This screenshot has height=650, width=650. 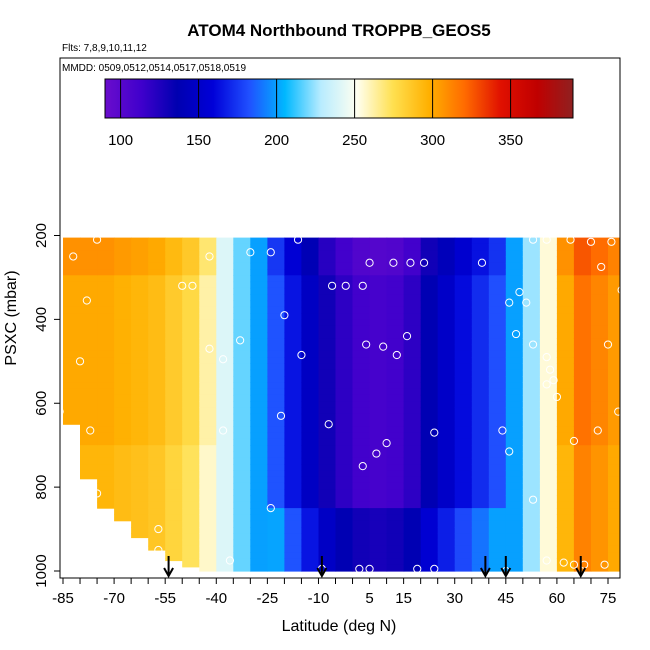 I want to click on colorbar-tick-label: 350, so click(x=510, y=140).